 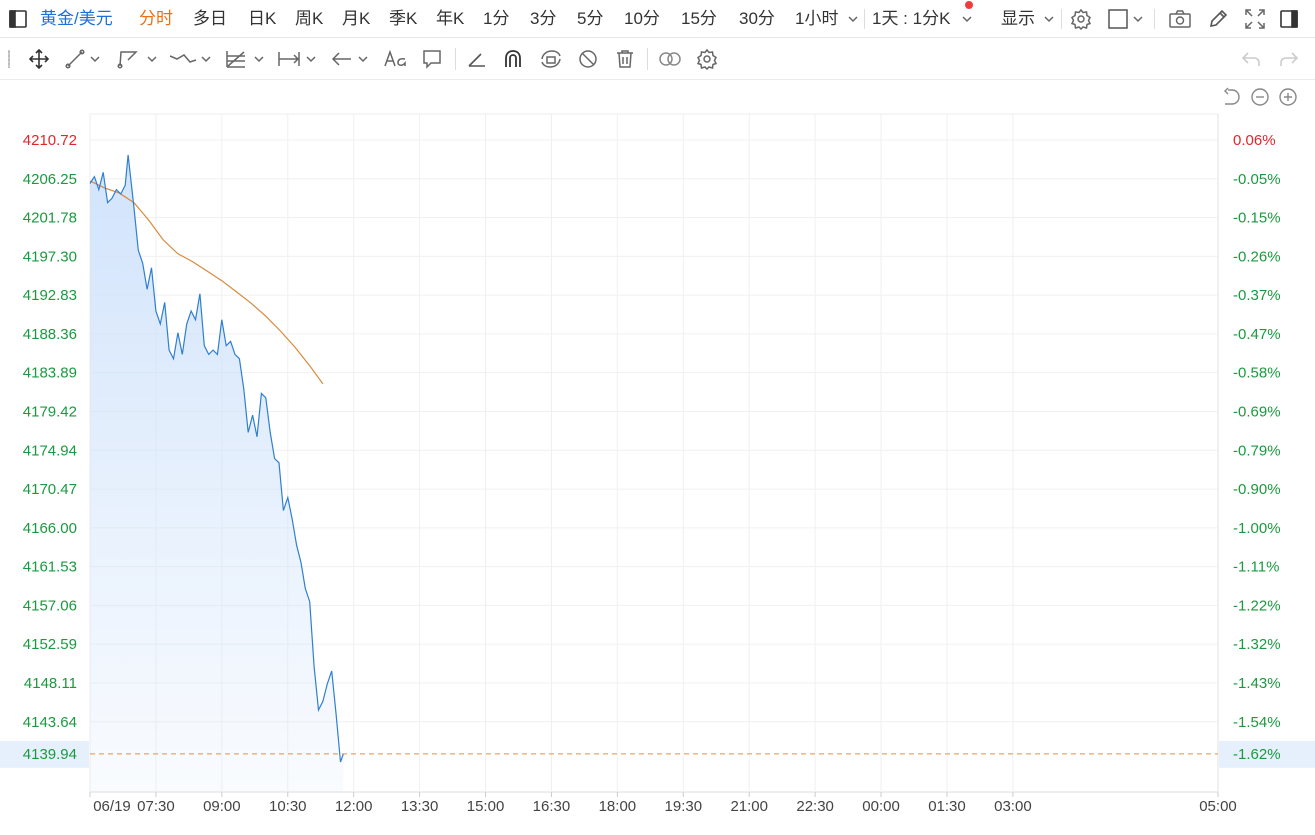 I want to click on sidebar-toggle-icon, so click(x=18, y=19).